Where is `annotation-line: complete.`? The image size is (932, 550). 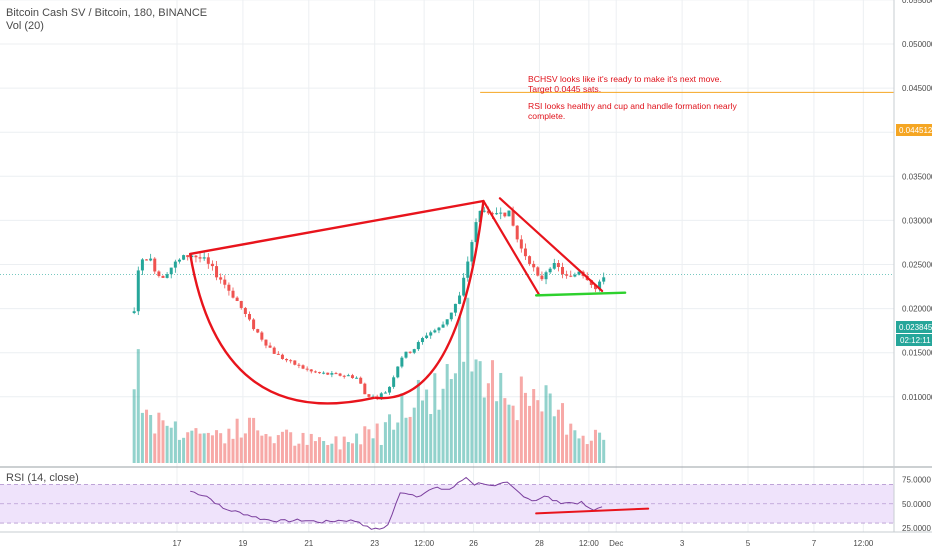 annotation-line: complete. is located at coordinates (546, 116).